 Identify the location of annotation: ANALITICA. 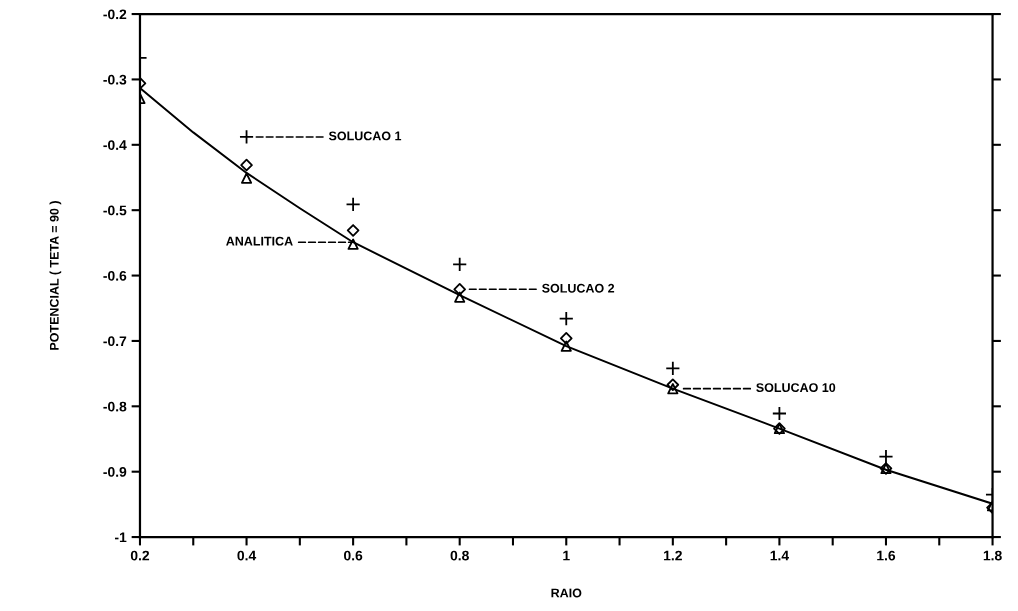
(259, 241).